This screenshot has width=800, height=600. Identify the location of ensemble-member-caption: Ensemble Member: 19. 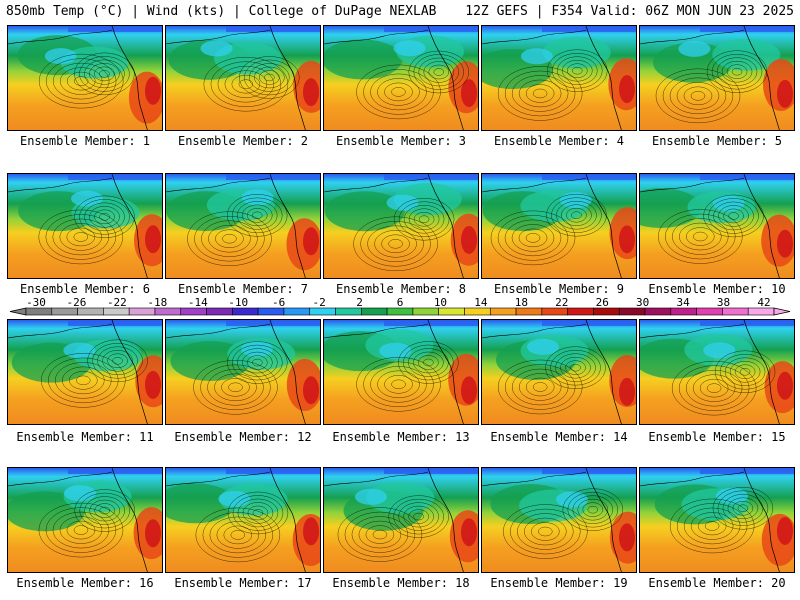
(559, 583).